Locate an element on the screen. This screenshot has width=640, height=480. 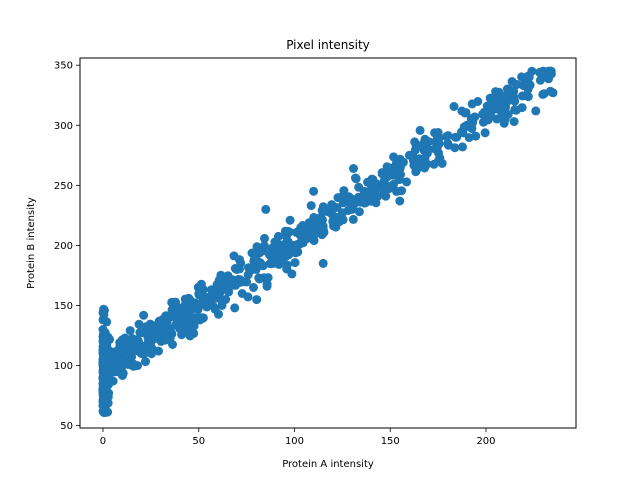
y-tick-label: 50 is located at coordinates (66, 426).